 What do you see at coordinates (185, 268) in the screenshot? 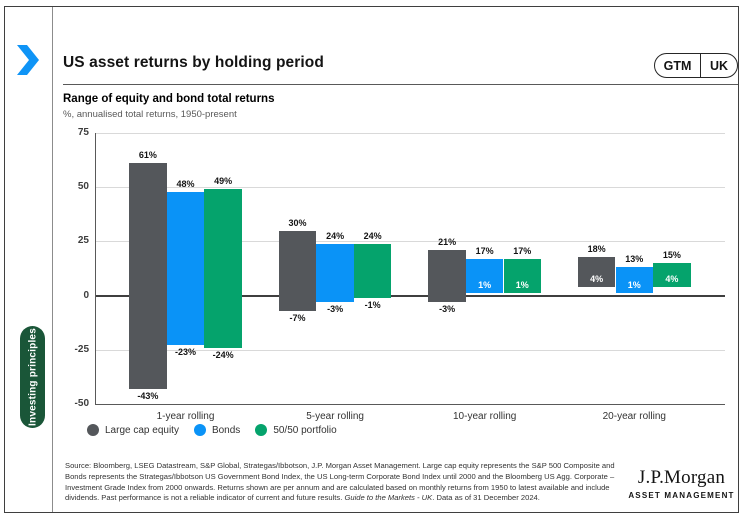
I see `bar-bonds-1-year-rolling` at bounding box center [185, 268].